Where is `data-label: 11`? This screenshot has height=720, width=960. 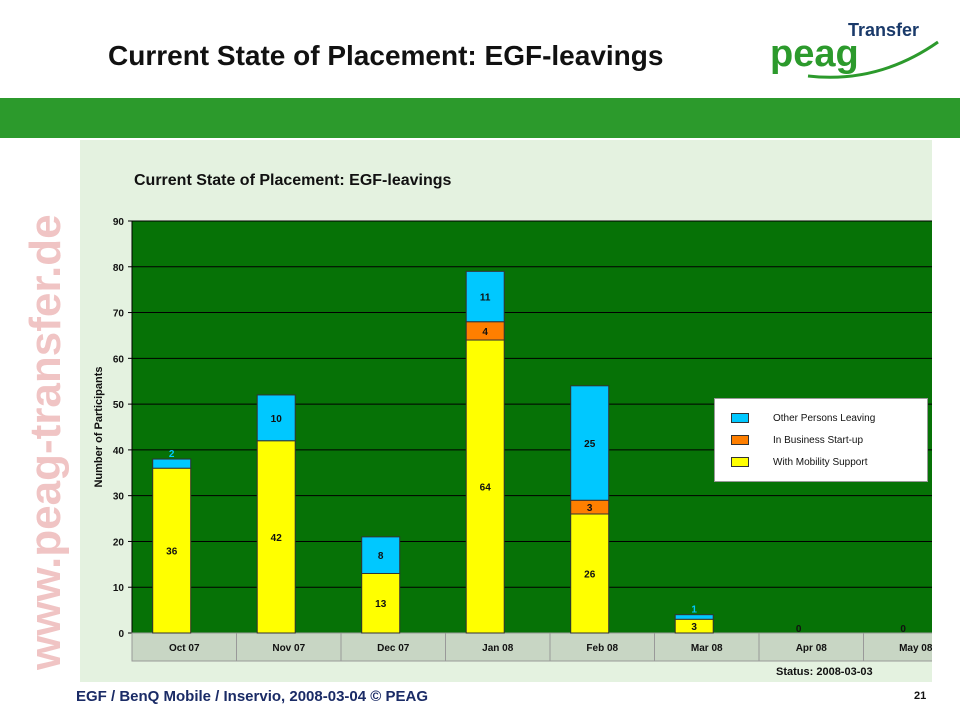 data-label: 11 is located at coordinates (485, 298).